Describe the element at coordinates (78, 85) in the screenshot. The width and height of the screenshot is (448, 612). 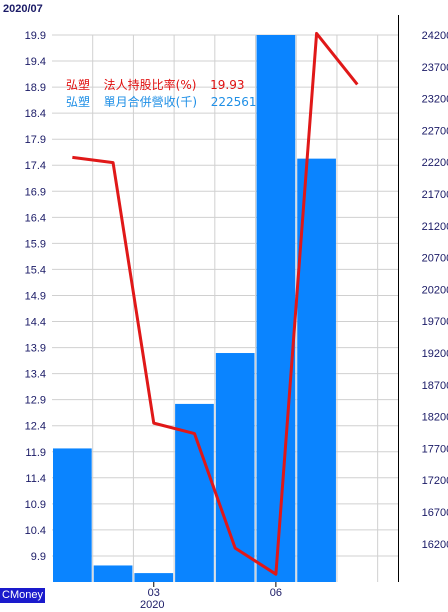
I see `legend-line-name: 弘塑` at that location.